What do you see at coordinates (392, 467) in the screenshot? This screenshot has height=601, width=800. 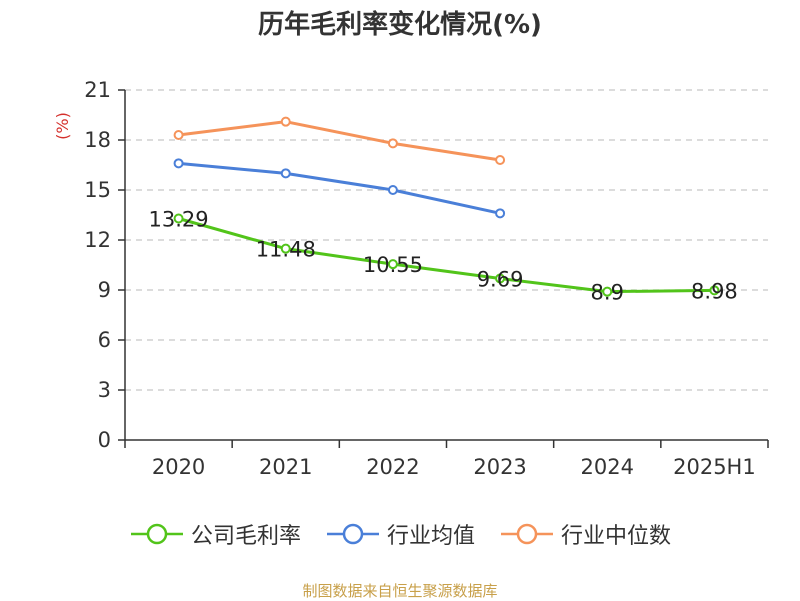 I see `x-tick-label: 2022` at bounding box center [392, 467].